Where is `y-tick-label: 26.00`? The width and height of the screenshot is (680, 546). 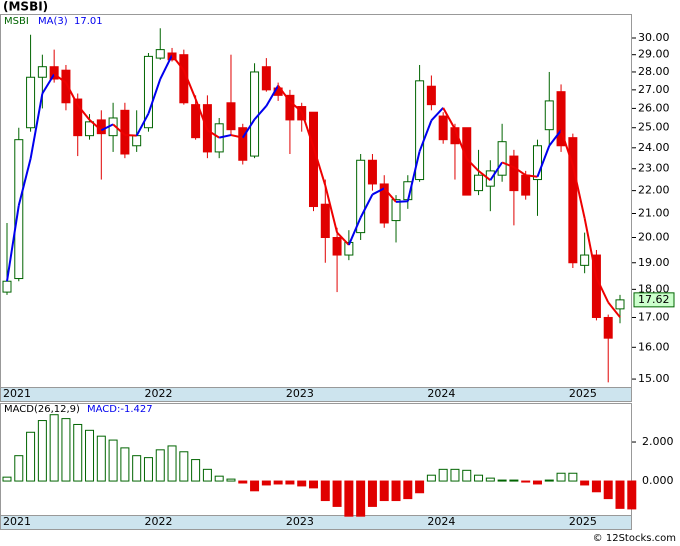
y-tick-label: 26.00 is located at coordinates (654, 107).